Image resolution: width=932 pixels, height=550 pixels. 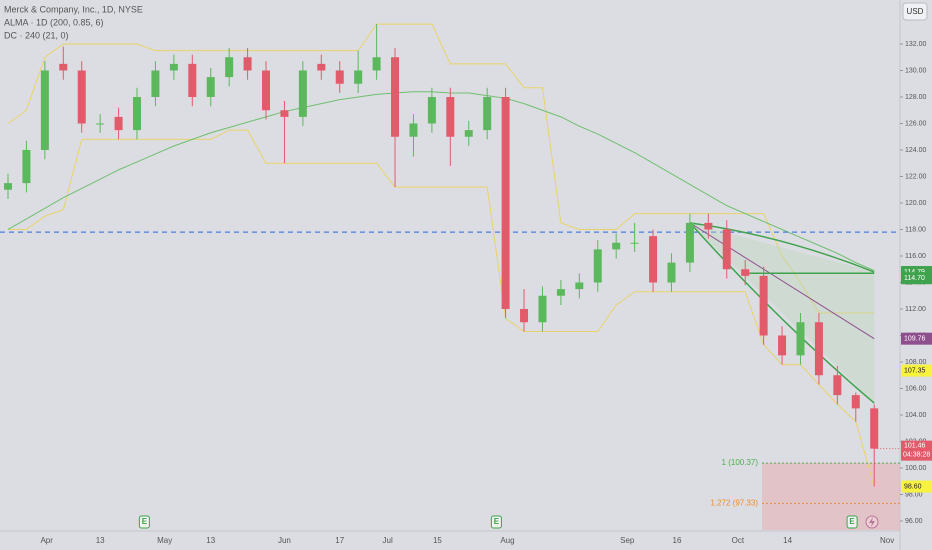 What do you see at coordinates (915, 229) in the screenshot?
I see `y-tick-label: 118.00` at bounding box center [915, 229].